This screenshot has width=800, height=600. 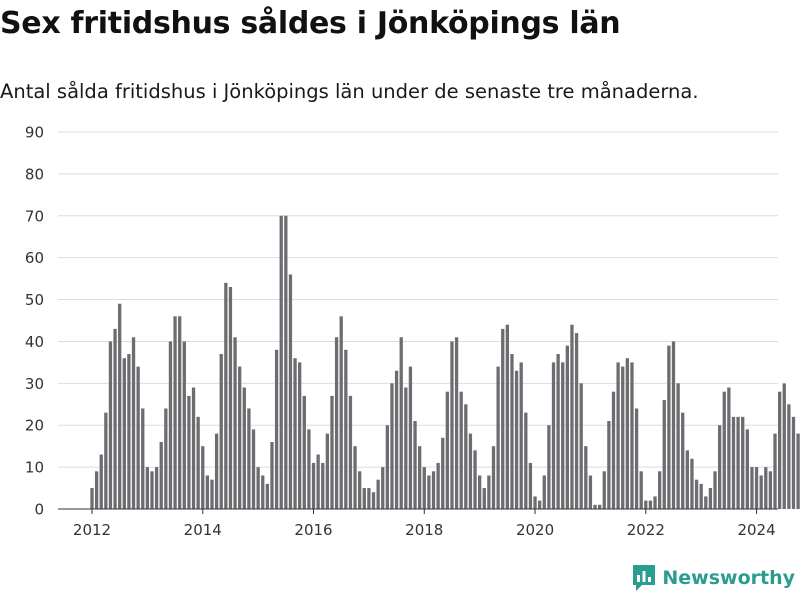 I want to click on y-tick-label: 90, so click(x=34, y=133).